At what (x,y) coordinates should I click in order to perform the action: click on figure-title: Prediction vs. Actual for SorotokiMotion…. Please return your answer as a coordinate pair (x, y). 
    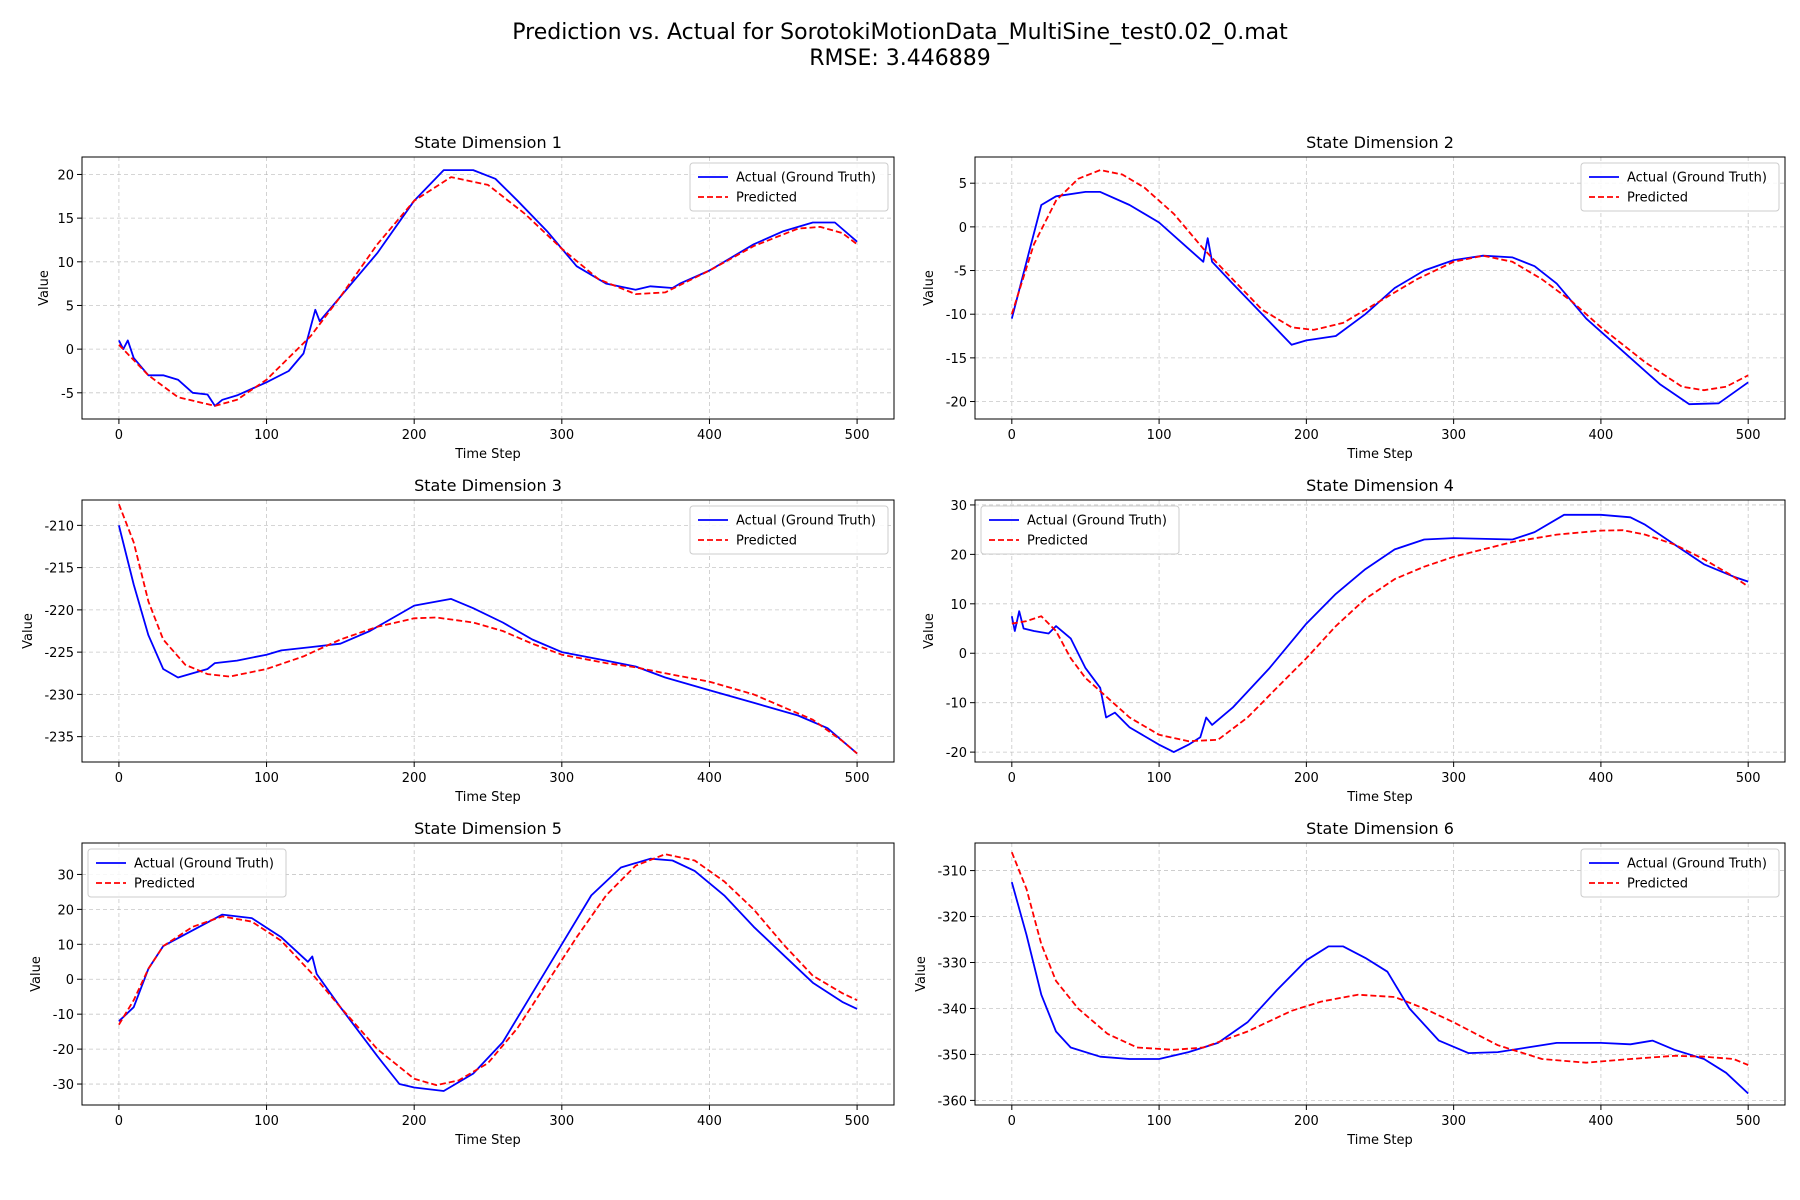
    Looking at the image, I should click on (900, 32).